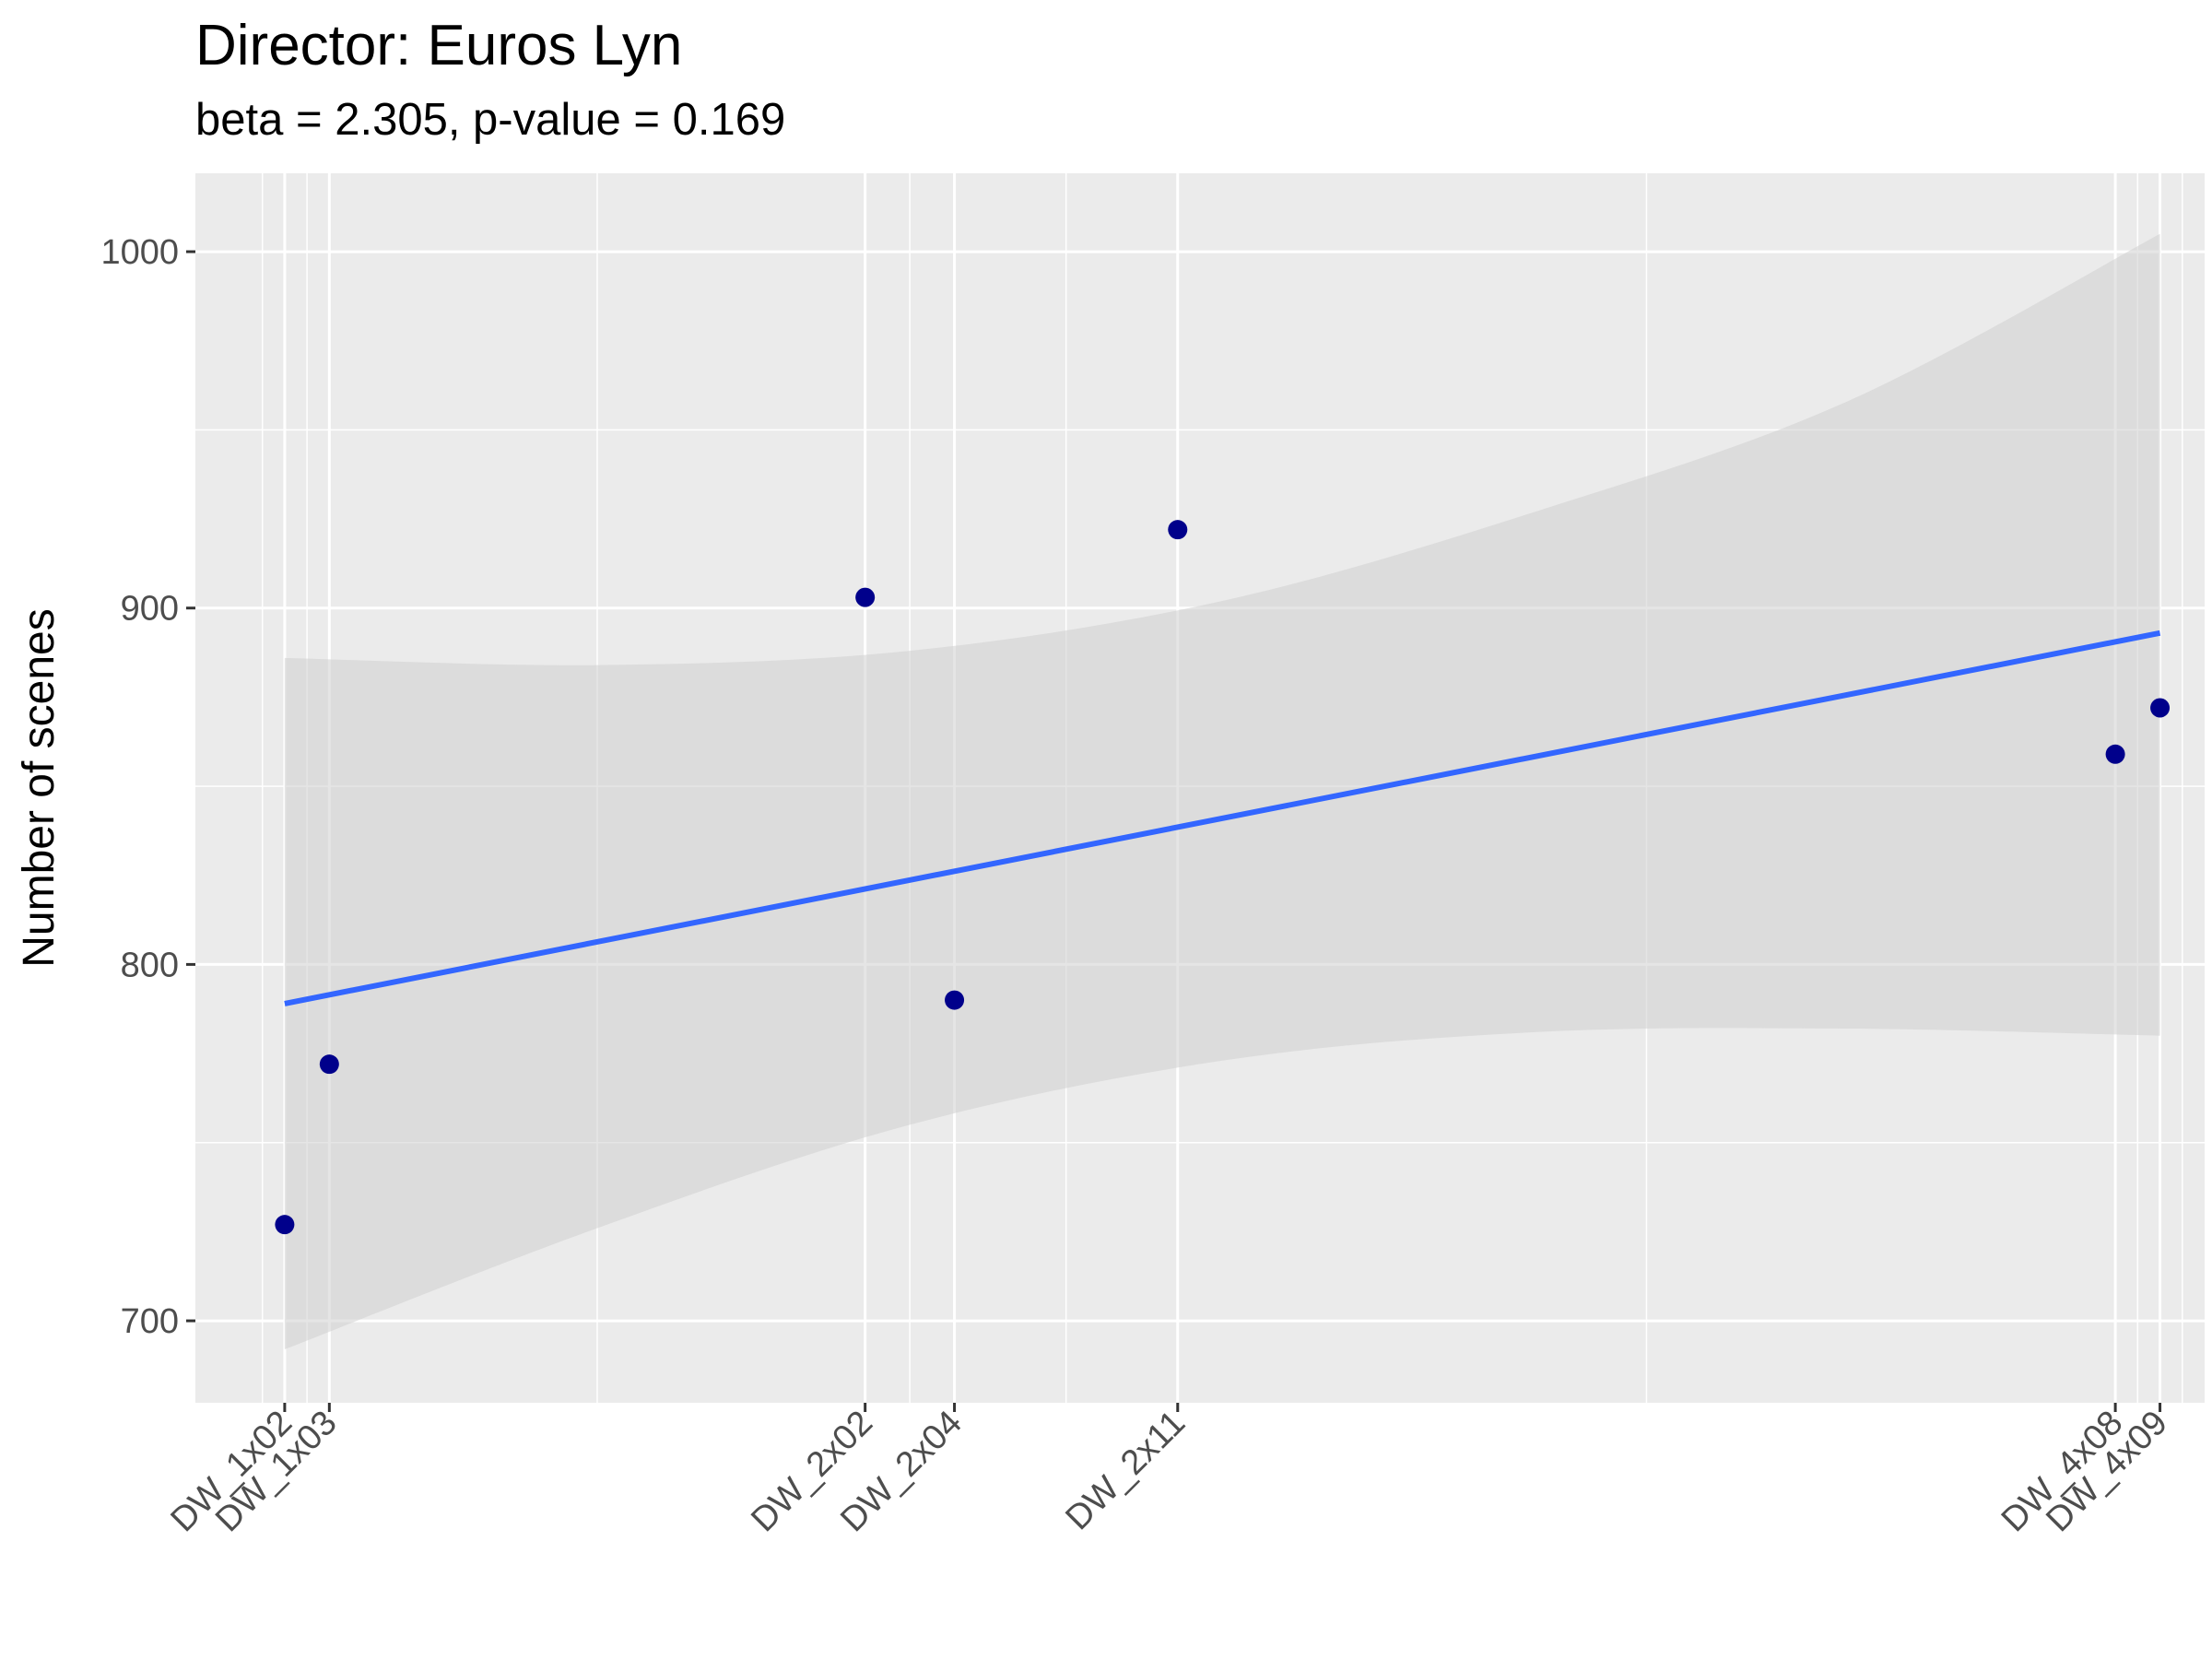 The width and height of the screenshot is (2212, 1659). Describe the element at coordinates (490, 120) in the screenshot. I see `chart-subtitle: beta = 2.305, p-value = 0.169` at that location.